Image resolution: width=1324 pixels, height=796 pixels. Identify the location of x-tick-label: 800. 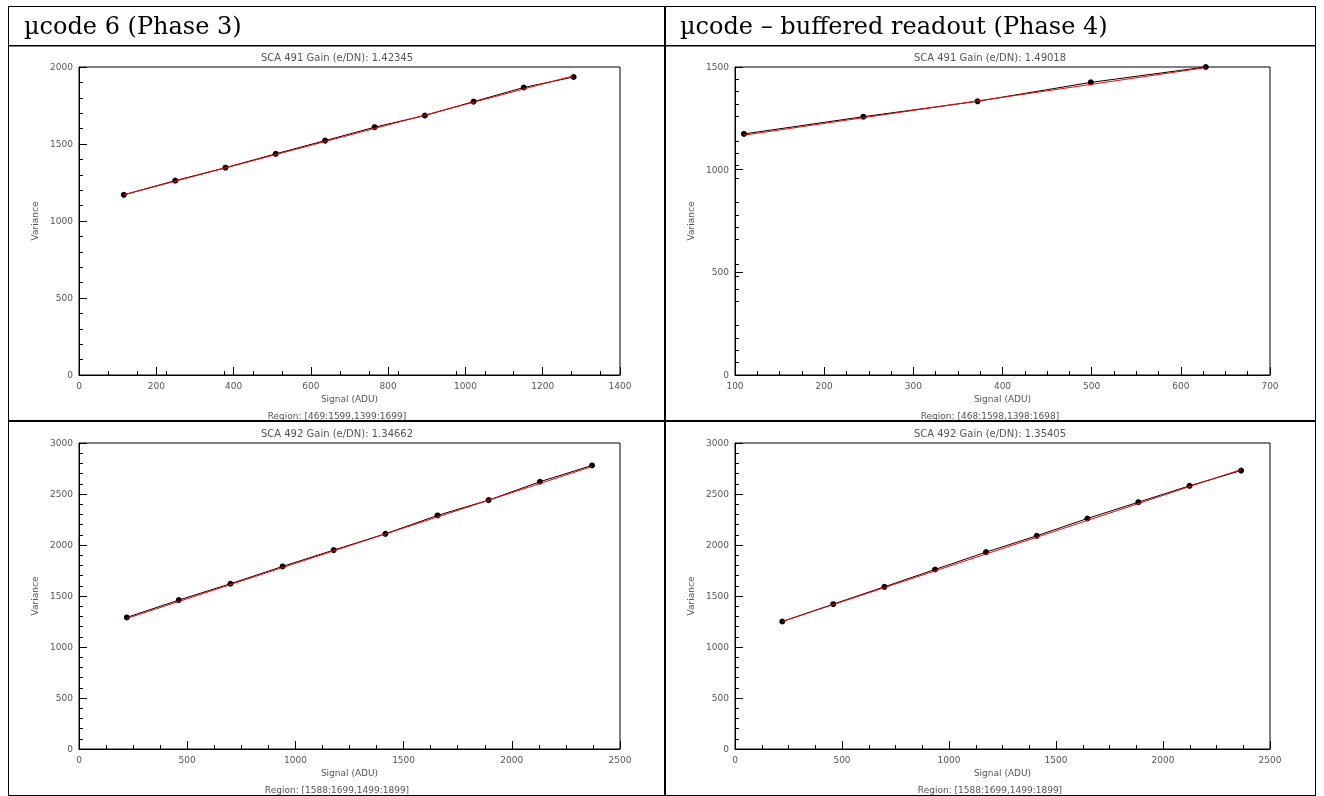
(388, 385).